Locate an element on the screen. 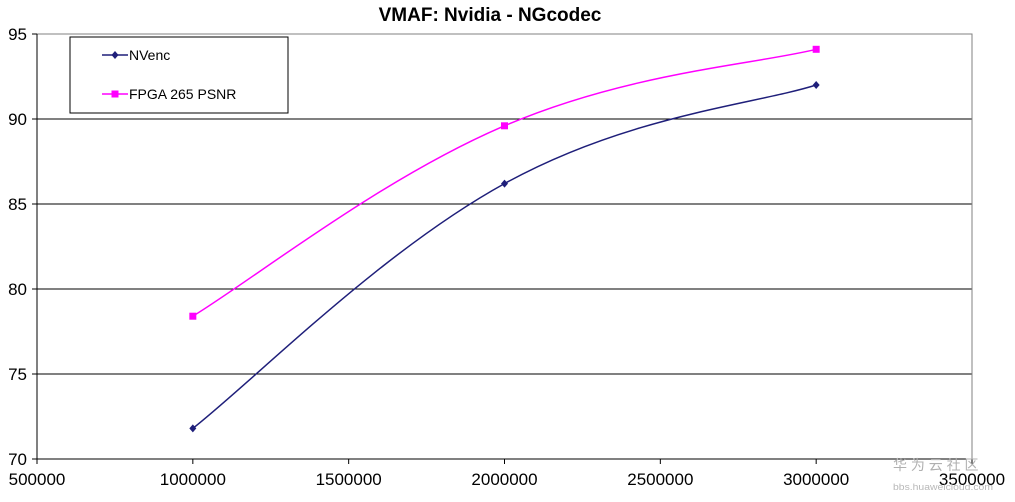 This screenshot has height=502, width=1015. legend-item: NVenc is located at coordinates (136, 55).